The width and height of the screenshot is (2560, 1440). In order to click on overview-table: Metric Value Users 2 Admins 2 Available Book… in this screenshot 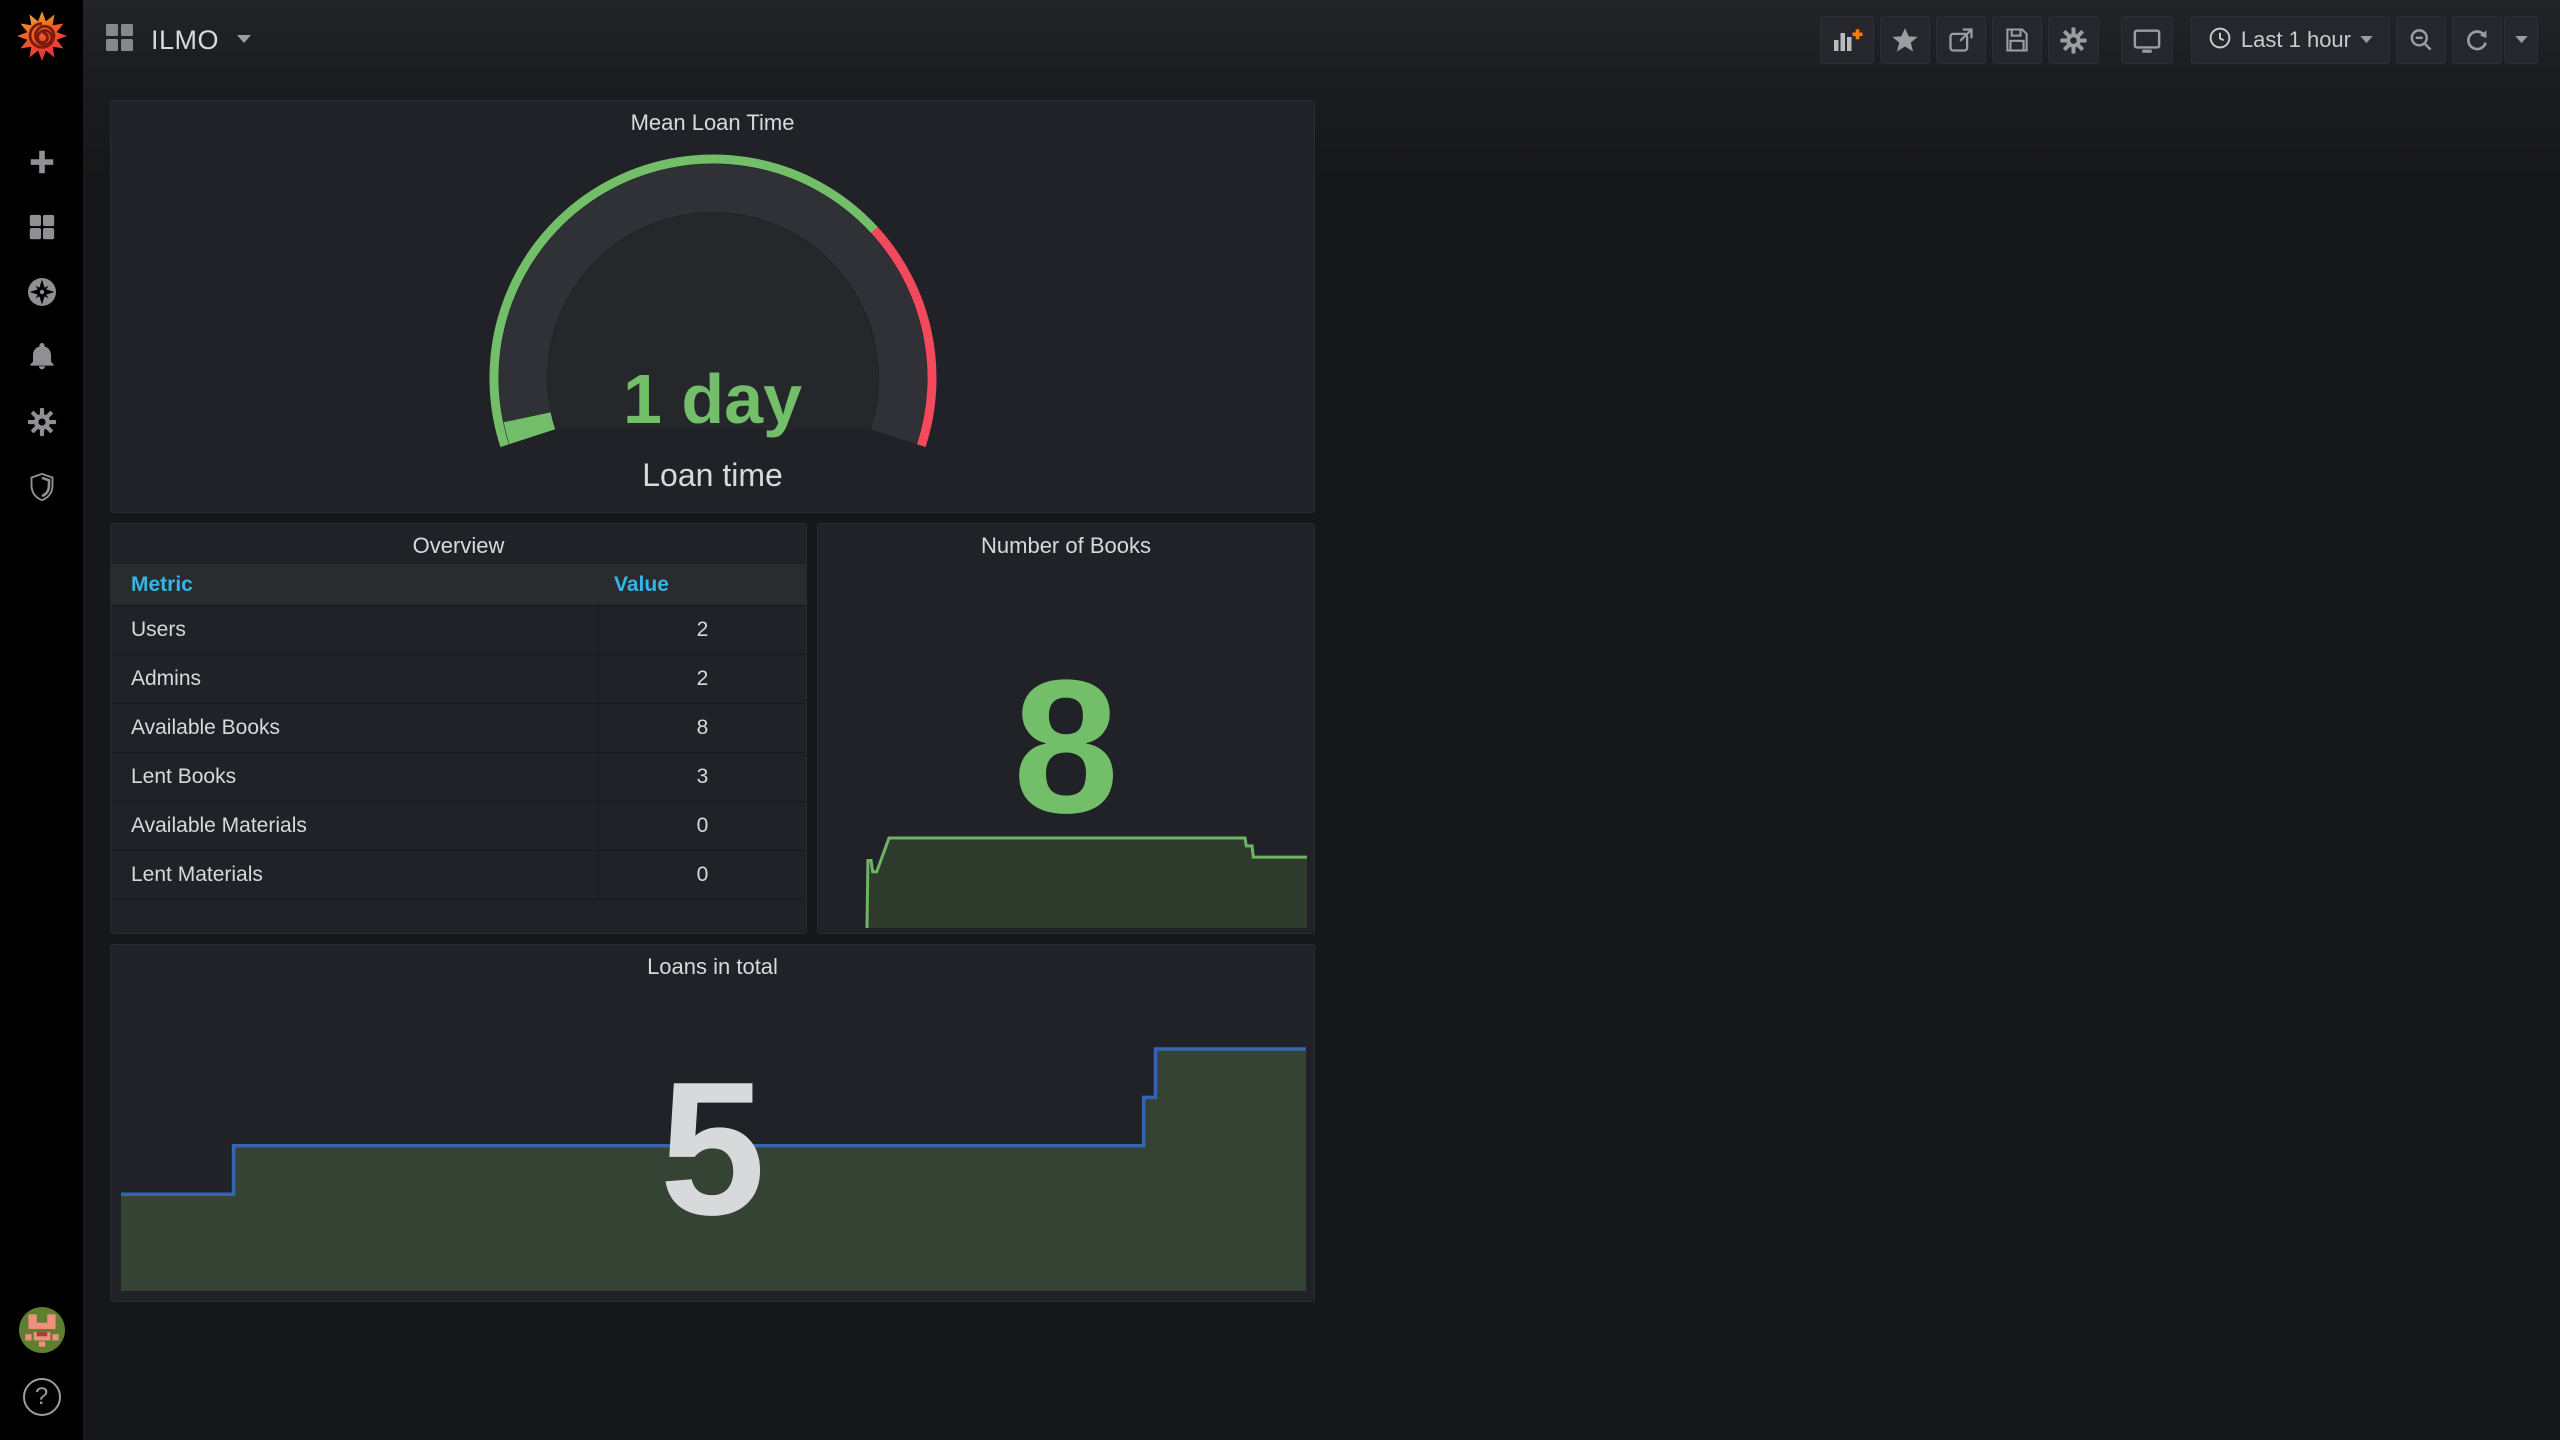, I will do `click(458, 732)`.